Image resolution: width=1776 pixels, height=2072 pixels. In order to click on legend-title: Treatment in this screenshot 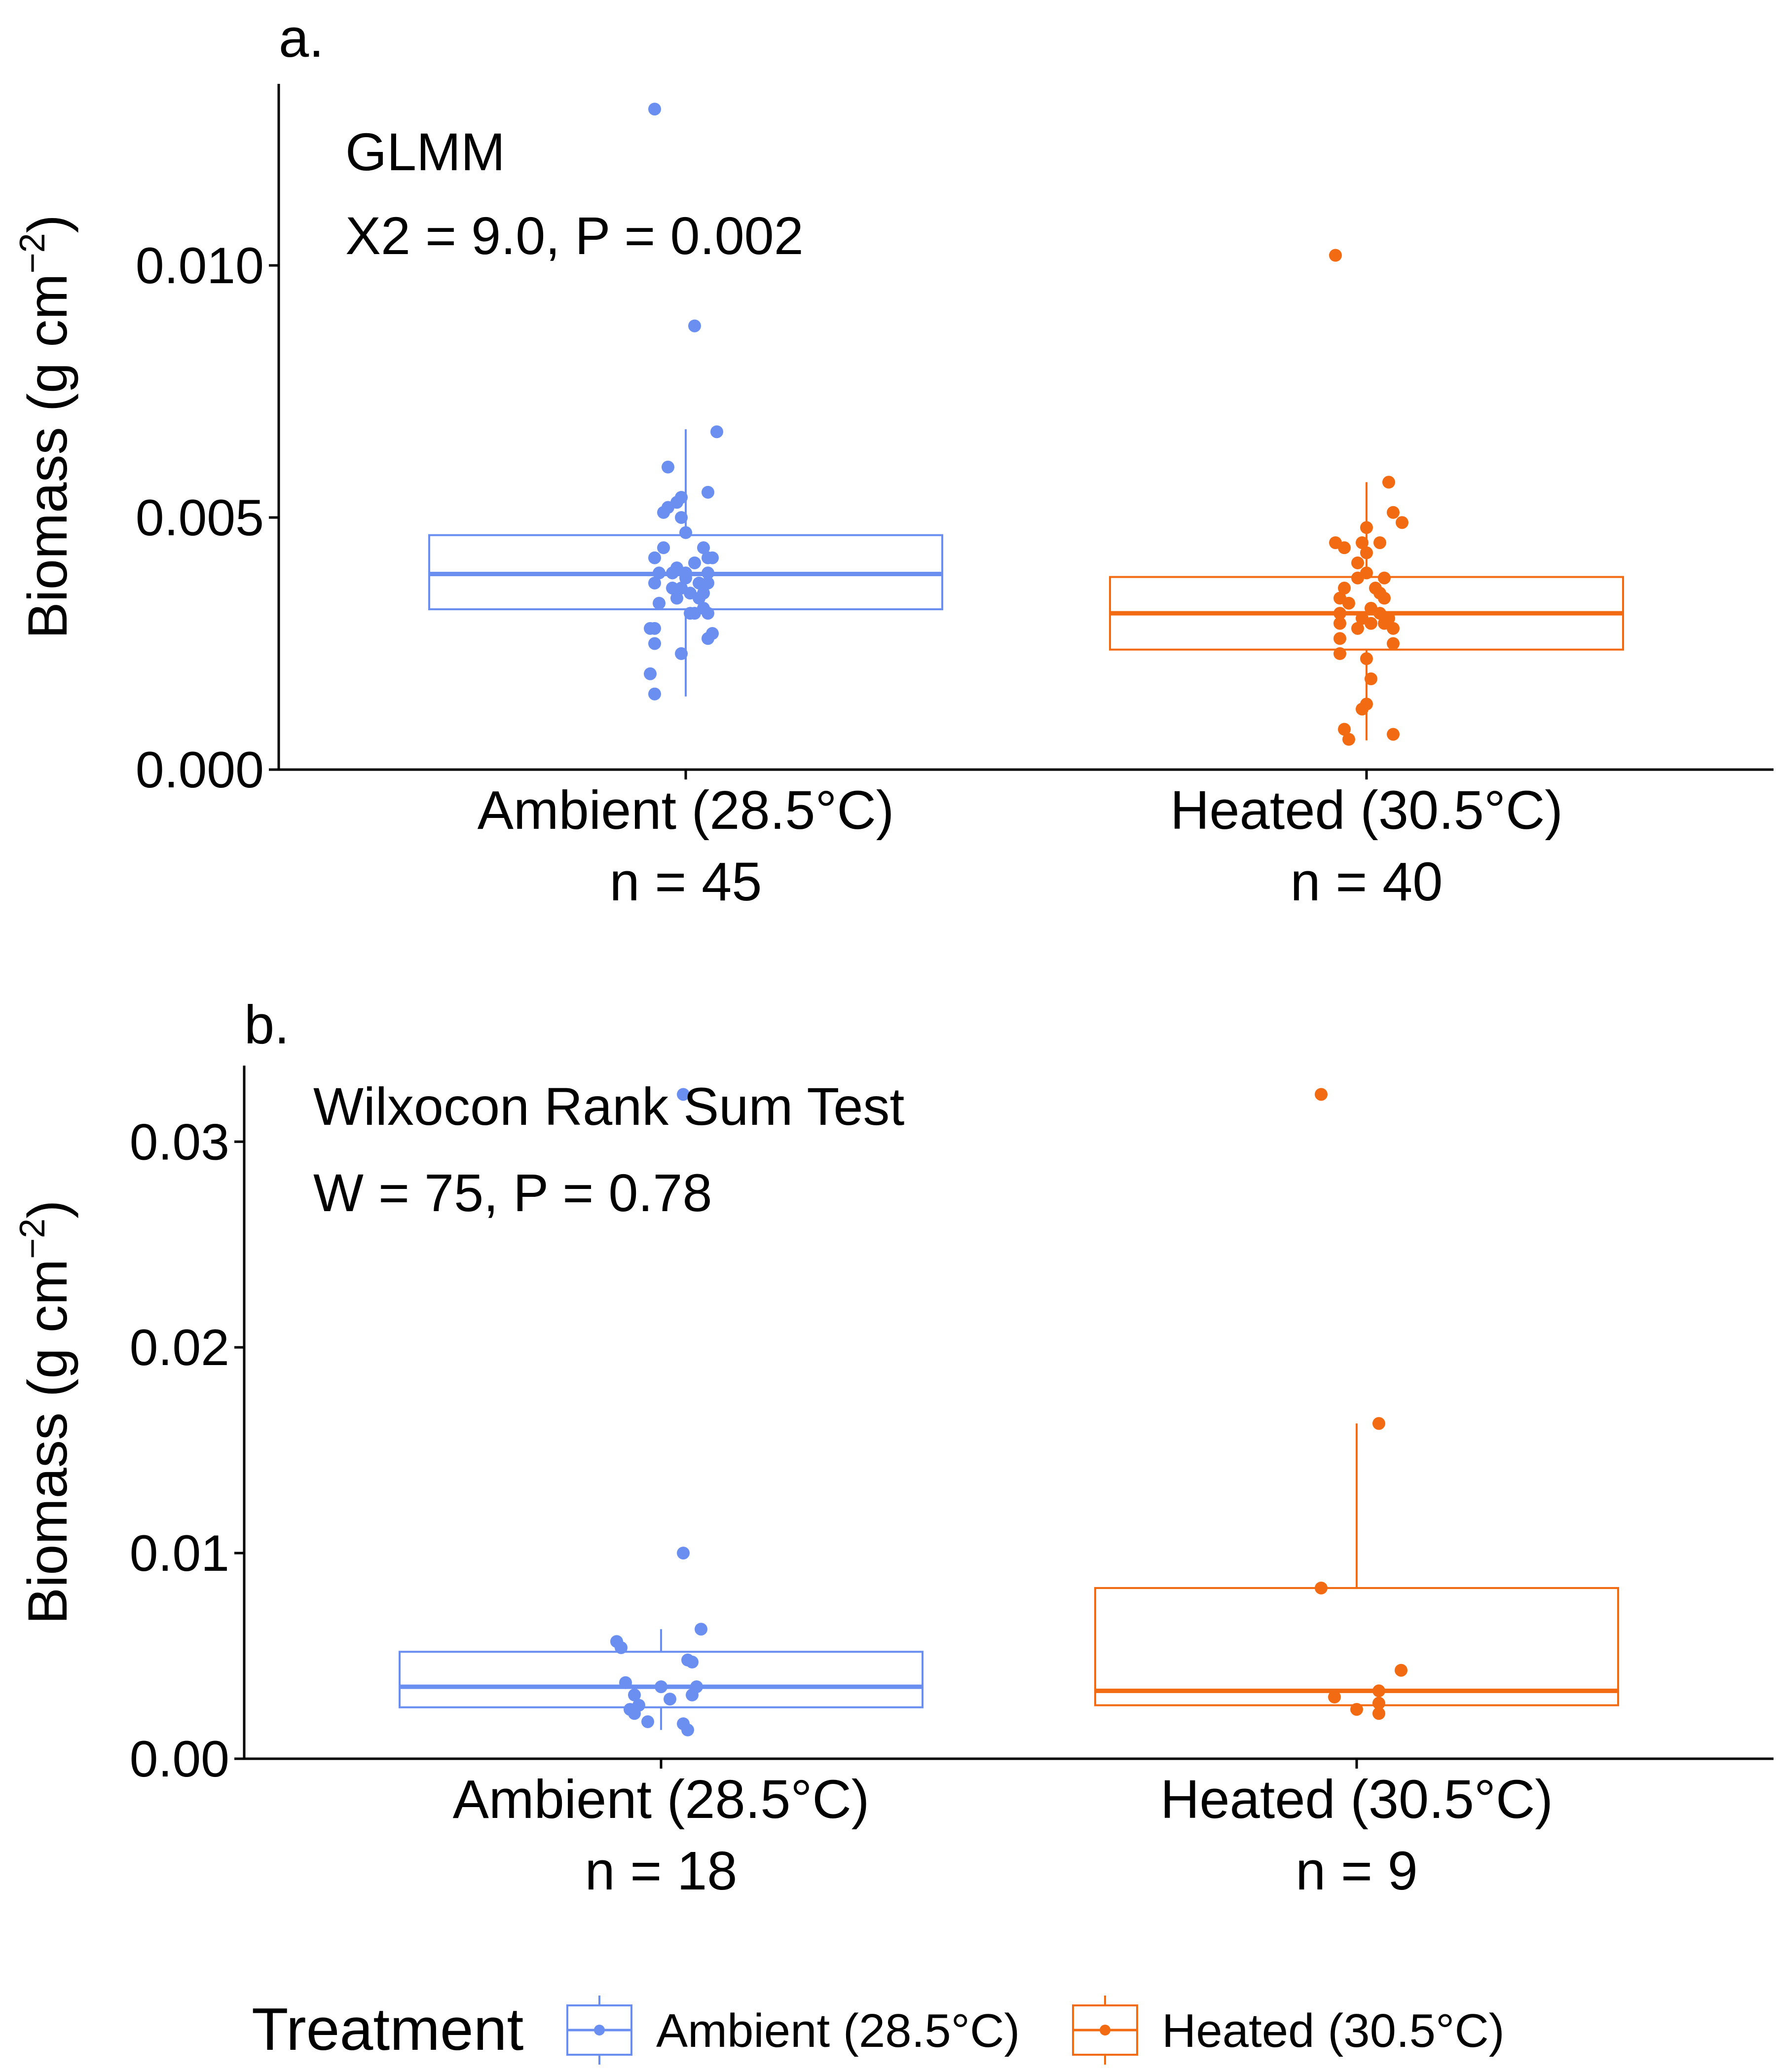, I will do `click(388, 2030)`.